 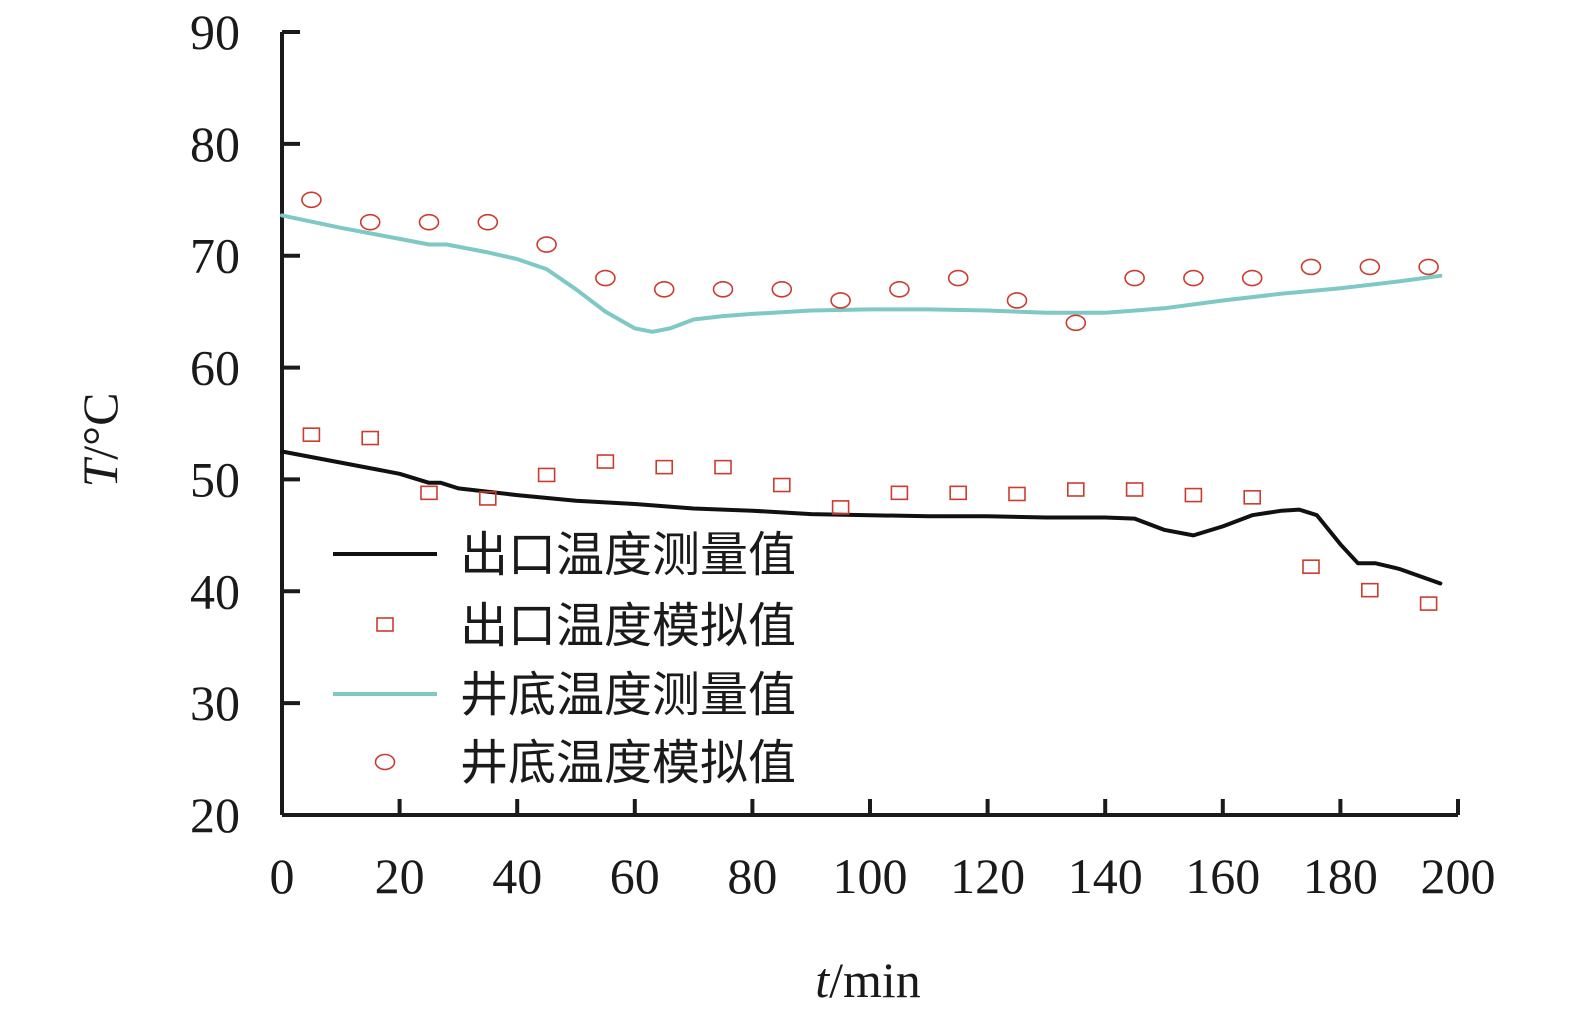 What do you see at coordinates (870, 876) in the screenshot?
I see `x-tick-label: 100` at bounding box center [870, 876].